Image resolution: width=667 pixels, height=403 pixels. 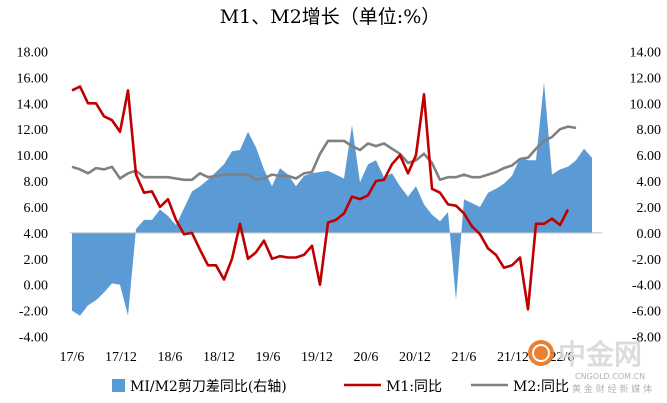 What do you see at coordinates (72, 357) in the screenshot?
I see `x-tick-17-6: 17/6` at bounding box center [72, 357].